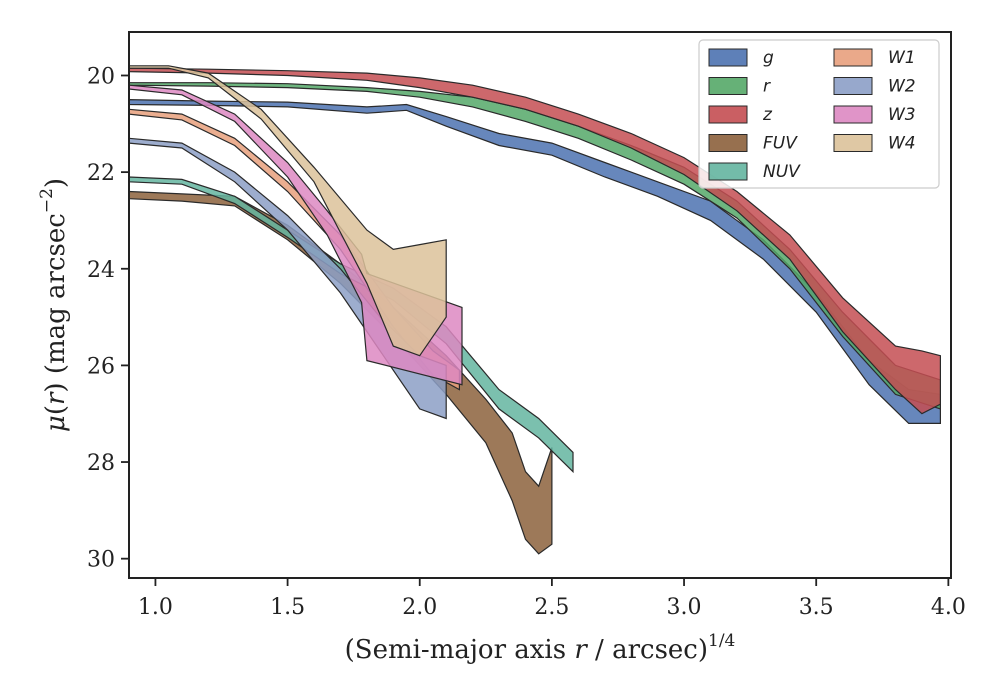 The height and width of the screenshot is (700, 1000). Describe the element at coordinates (647, 650) in the screenshot. I see `x-axis-title-unit: / arcsec)` at that location.